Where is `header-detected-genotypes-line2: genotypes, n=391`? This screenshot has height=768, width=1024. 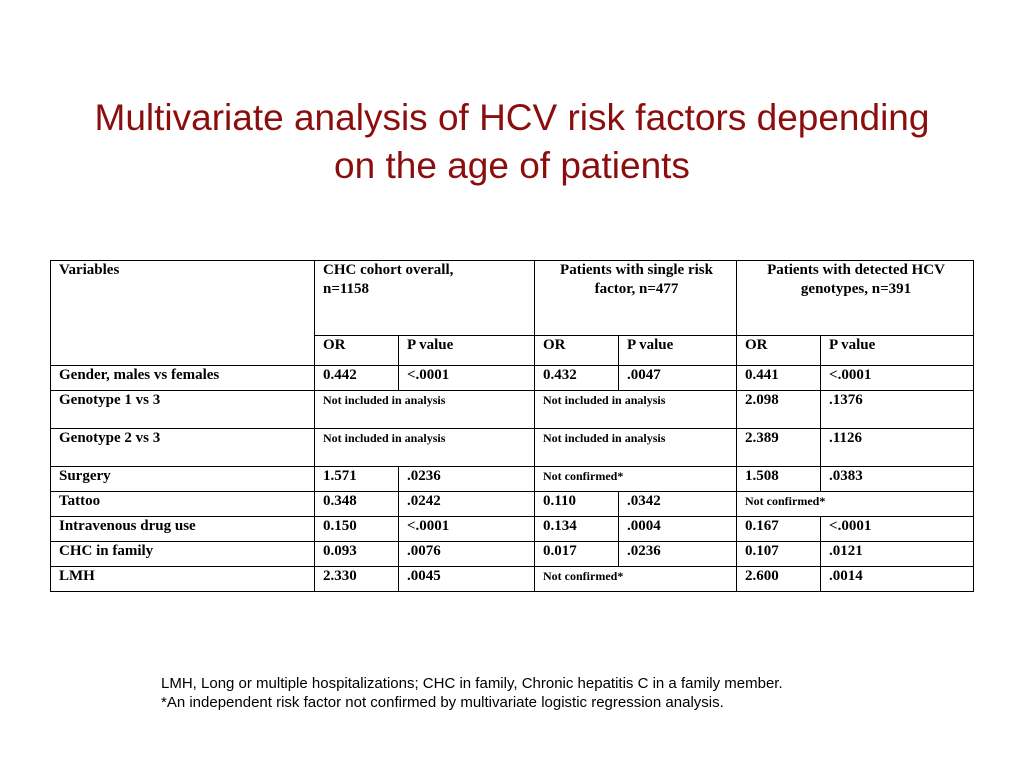 header-detected-genotypes-line2: genotypes, n=391 is located at coordinates (856, 289).